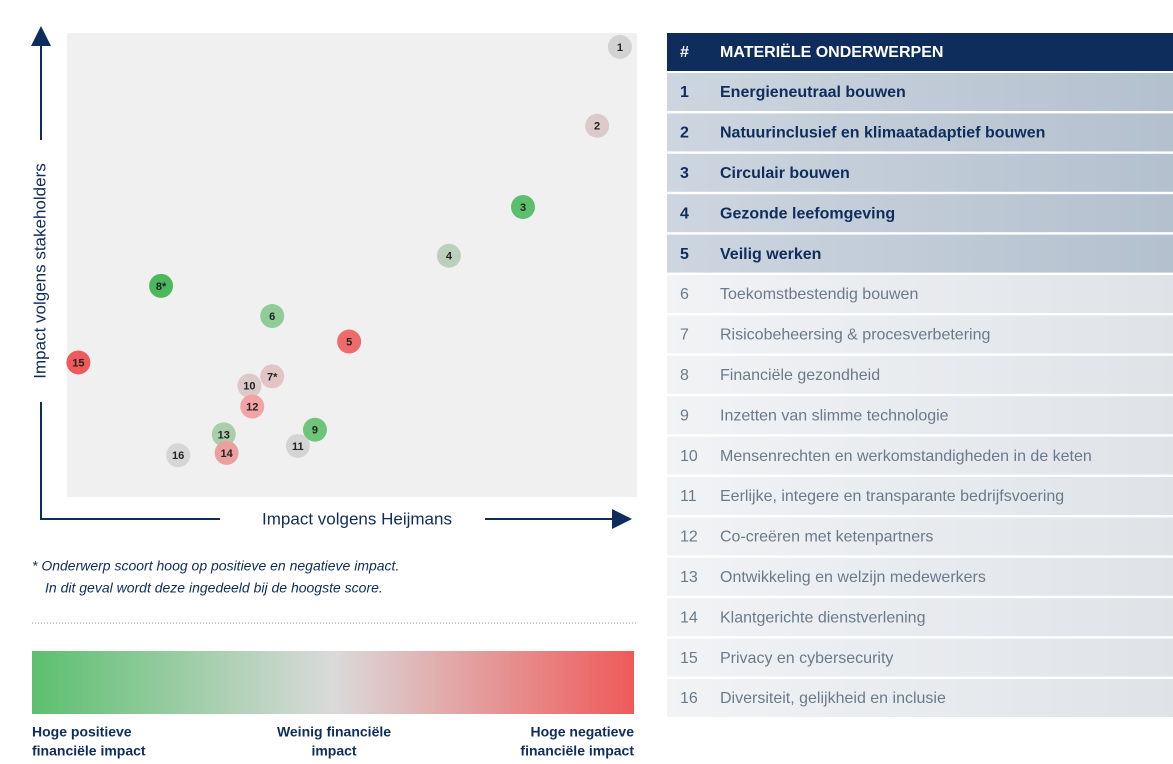  I want to click on point-label: 8*, so click(161, 287).